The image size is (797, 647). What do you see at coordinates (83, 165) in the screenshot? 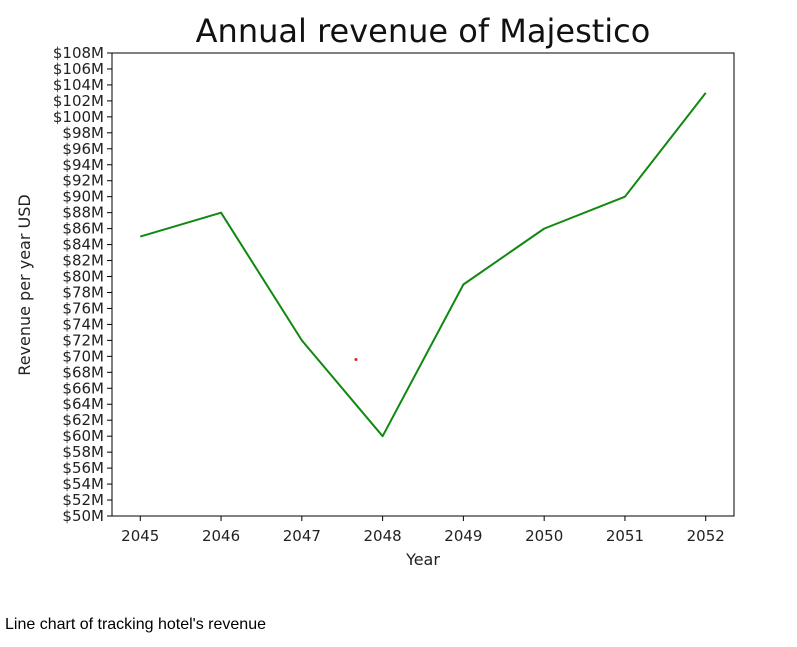
I see `y-tick-label: $94M` at bounding box center [83, 165].